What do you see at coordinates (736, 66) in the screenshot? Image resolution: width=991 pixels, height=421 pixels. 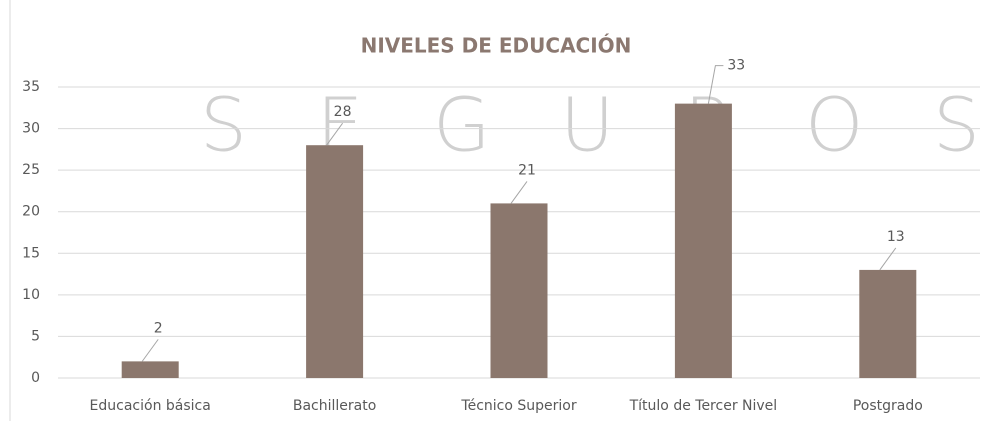 I see `data-label: 33` at bounding box center [736, 66].